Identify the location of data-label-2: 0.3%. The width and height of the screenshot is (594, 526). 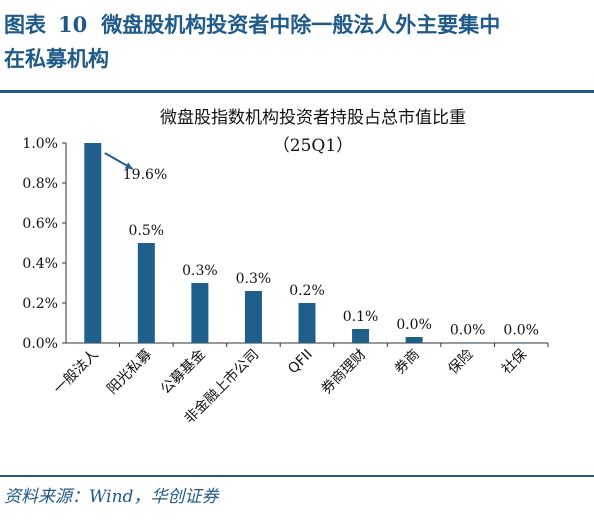
(200, 271).